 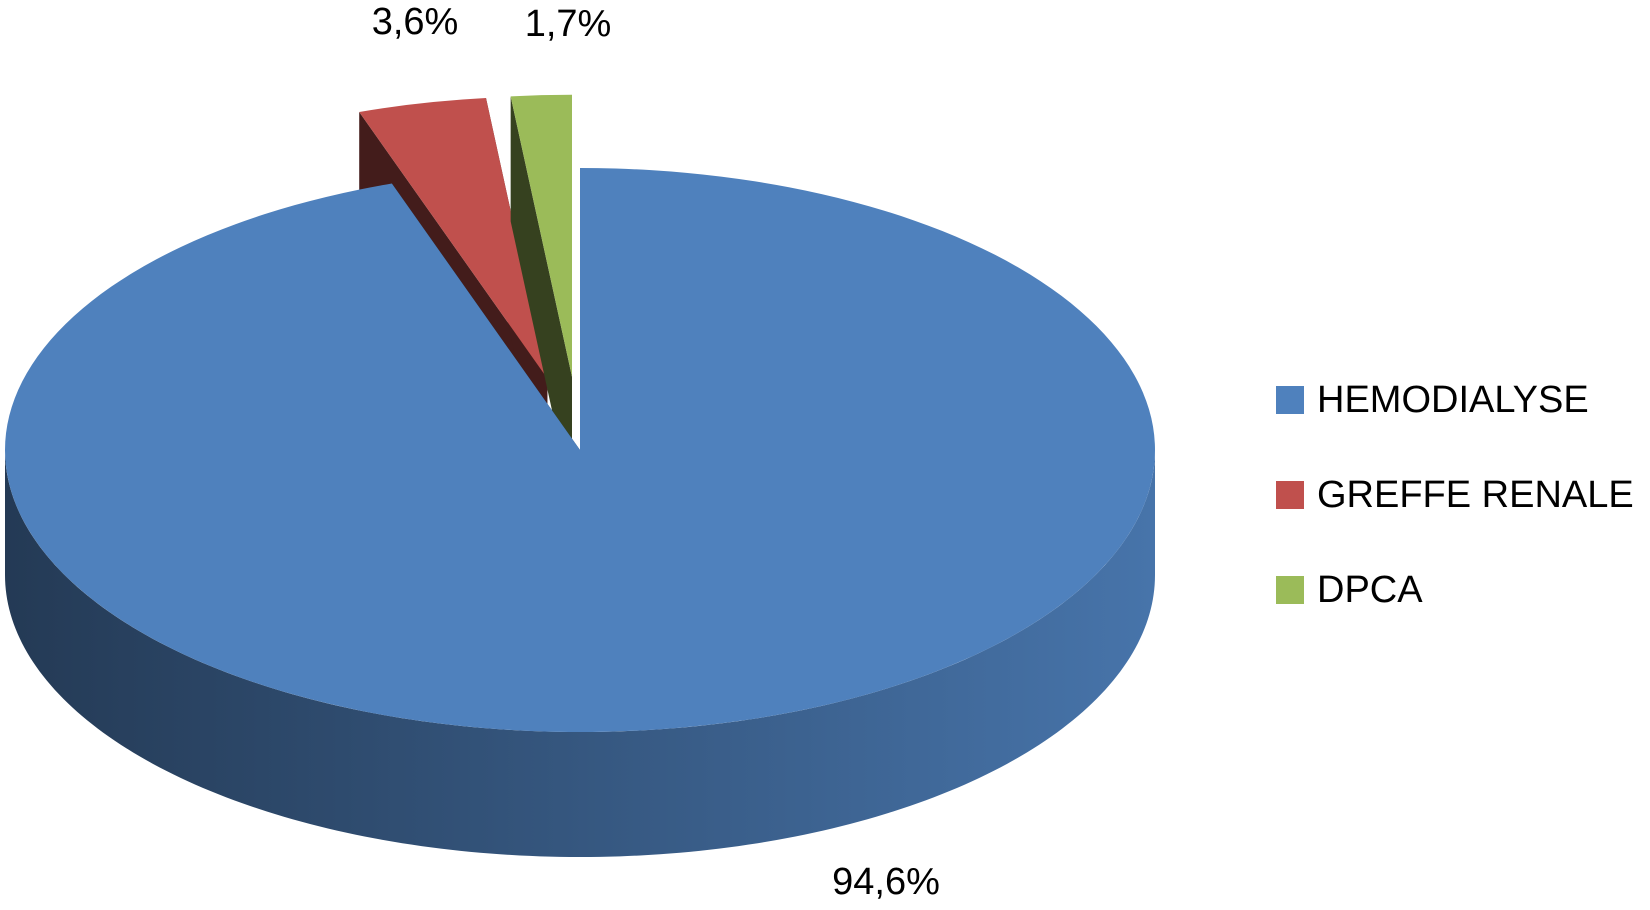 What do you see at coordinates (886, 882) in the screenshot?
I see `data-label: 94,6%` at bounding box center [886, 882].